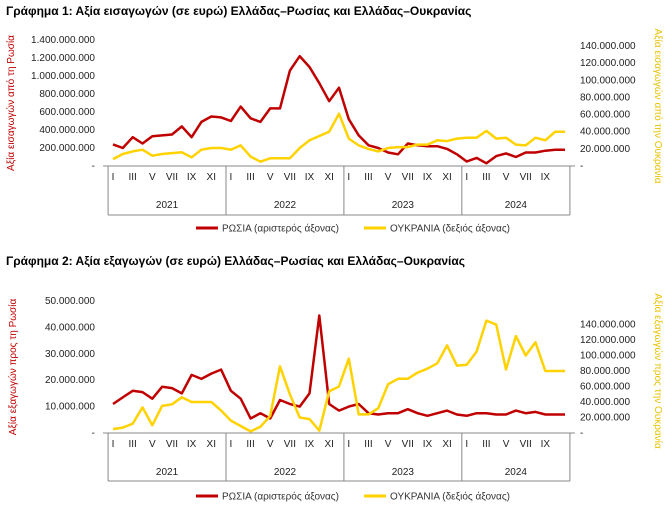 This screenshot has height=515, width=671. Describe the element at coordinates (63, 40) in the screenshot. I see `left-y-tick-label: 1.400.000.000` at that location.